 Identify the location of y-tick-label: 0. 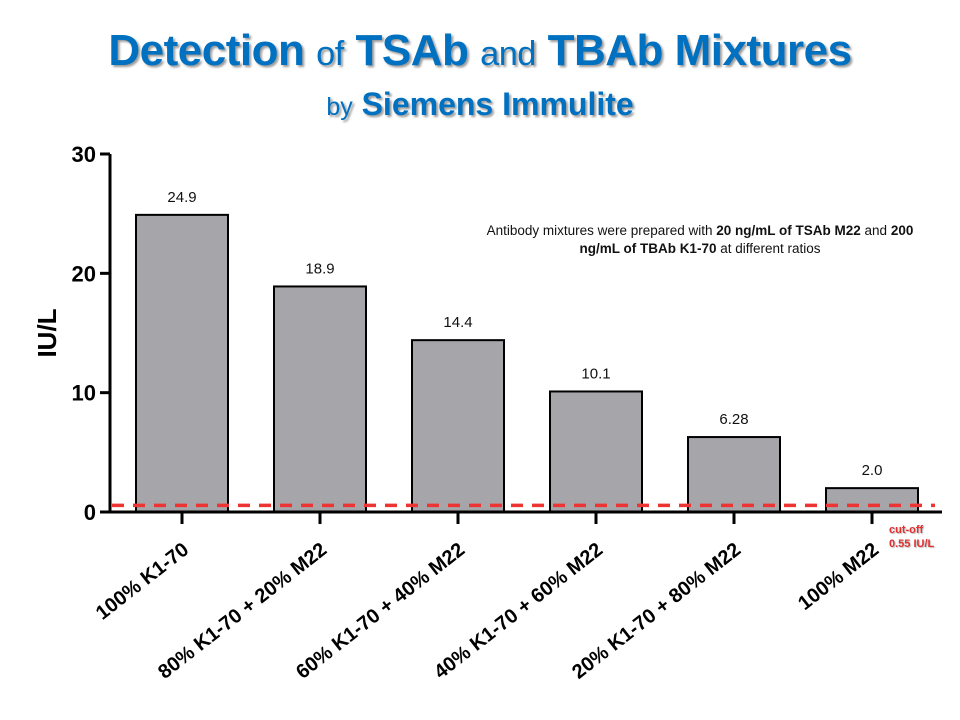
(90, 512).